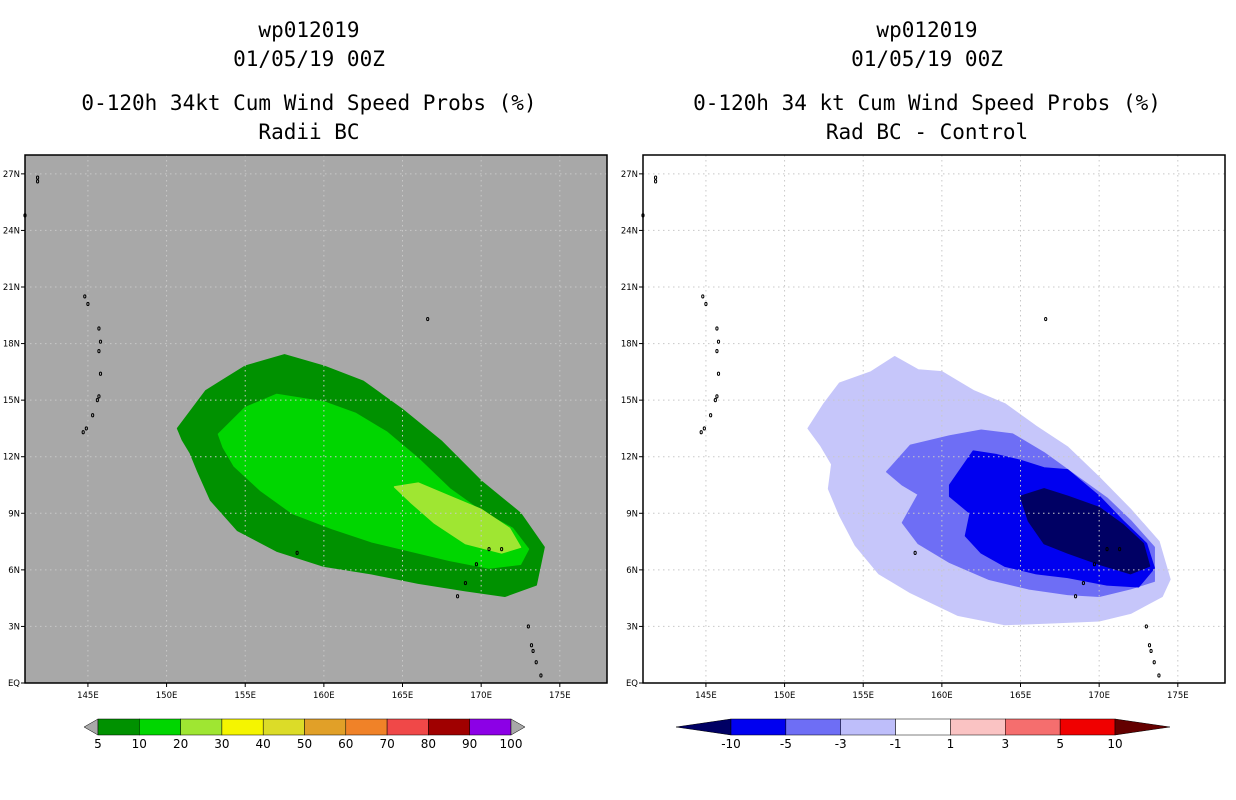 Image resolution: width=1236 pixels, height=800 pixels. Describe the element at coordinates (706, 696) in the screenshot. I see `right-xtick-label: 145E` at that location.